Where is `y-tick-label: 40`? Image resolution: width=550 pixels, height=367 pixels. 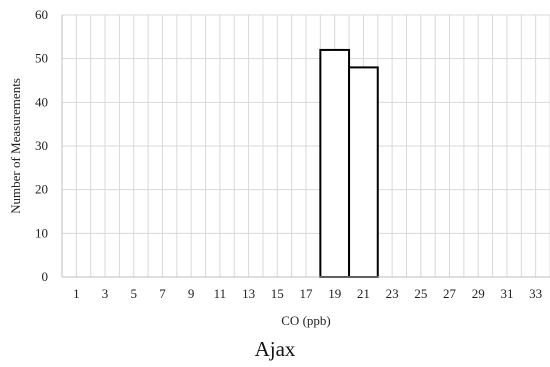 y-tick-label: 40 is located at coordinates (41, 101).